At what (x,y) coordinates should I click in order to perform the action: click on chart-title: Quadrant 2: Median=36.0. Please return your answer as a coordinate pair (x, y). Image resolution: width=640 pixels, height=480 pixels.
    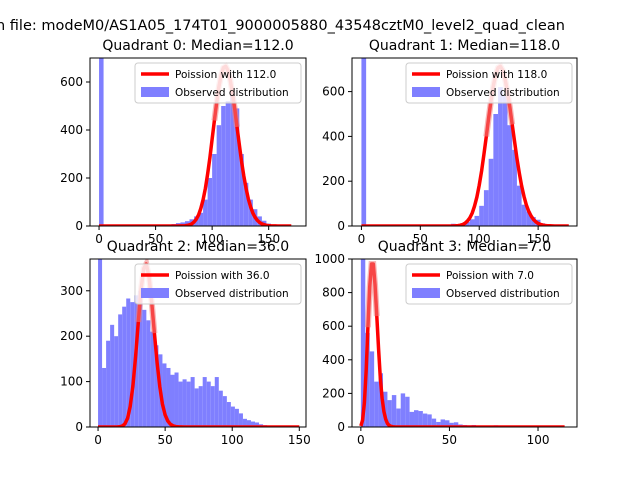
    Looking at the image, I should click on (198, 247).